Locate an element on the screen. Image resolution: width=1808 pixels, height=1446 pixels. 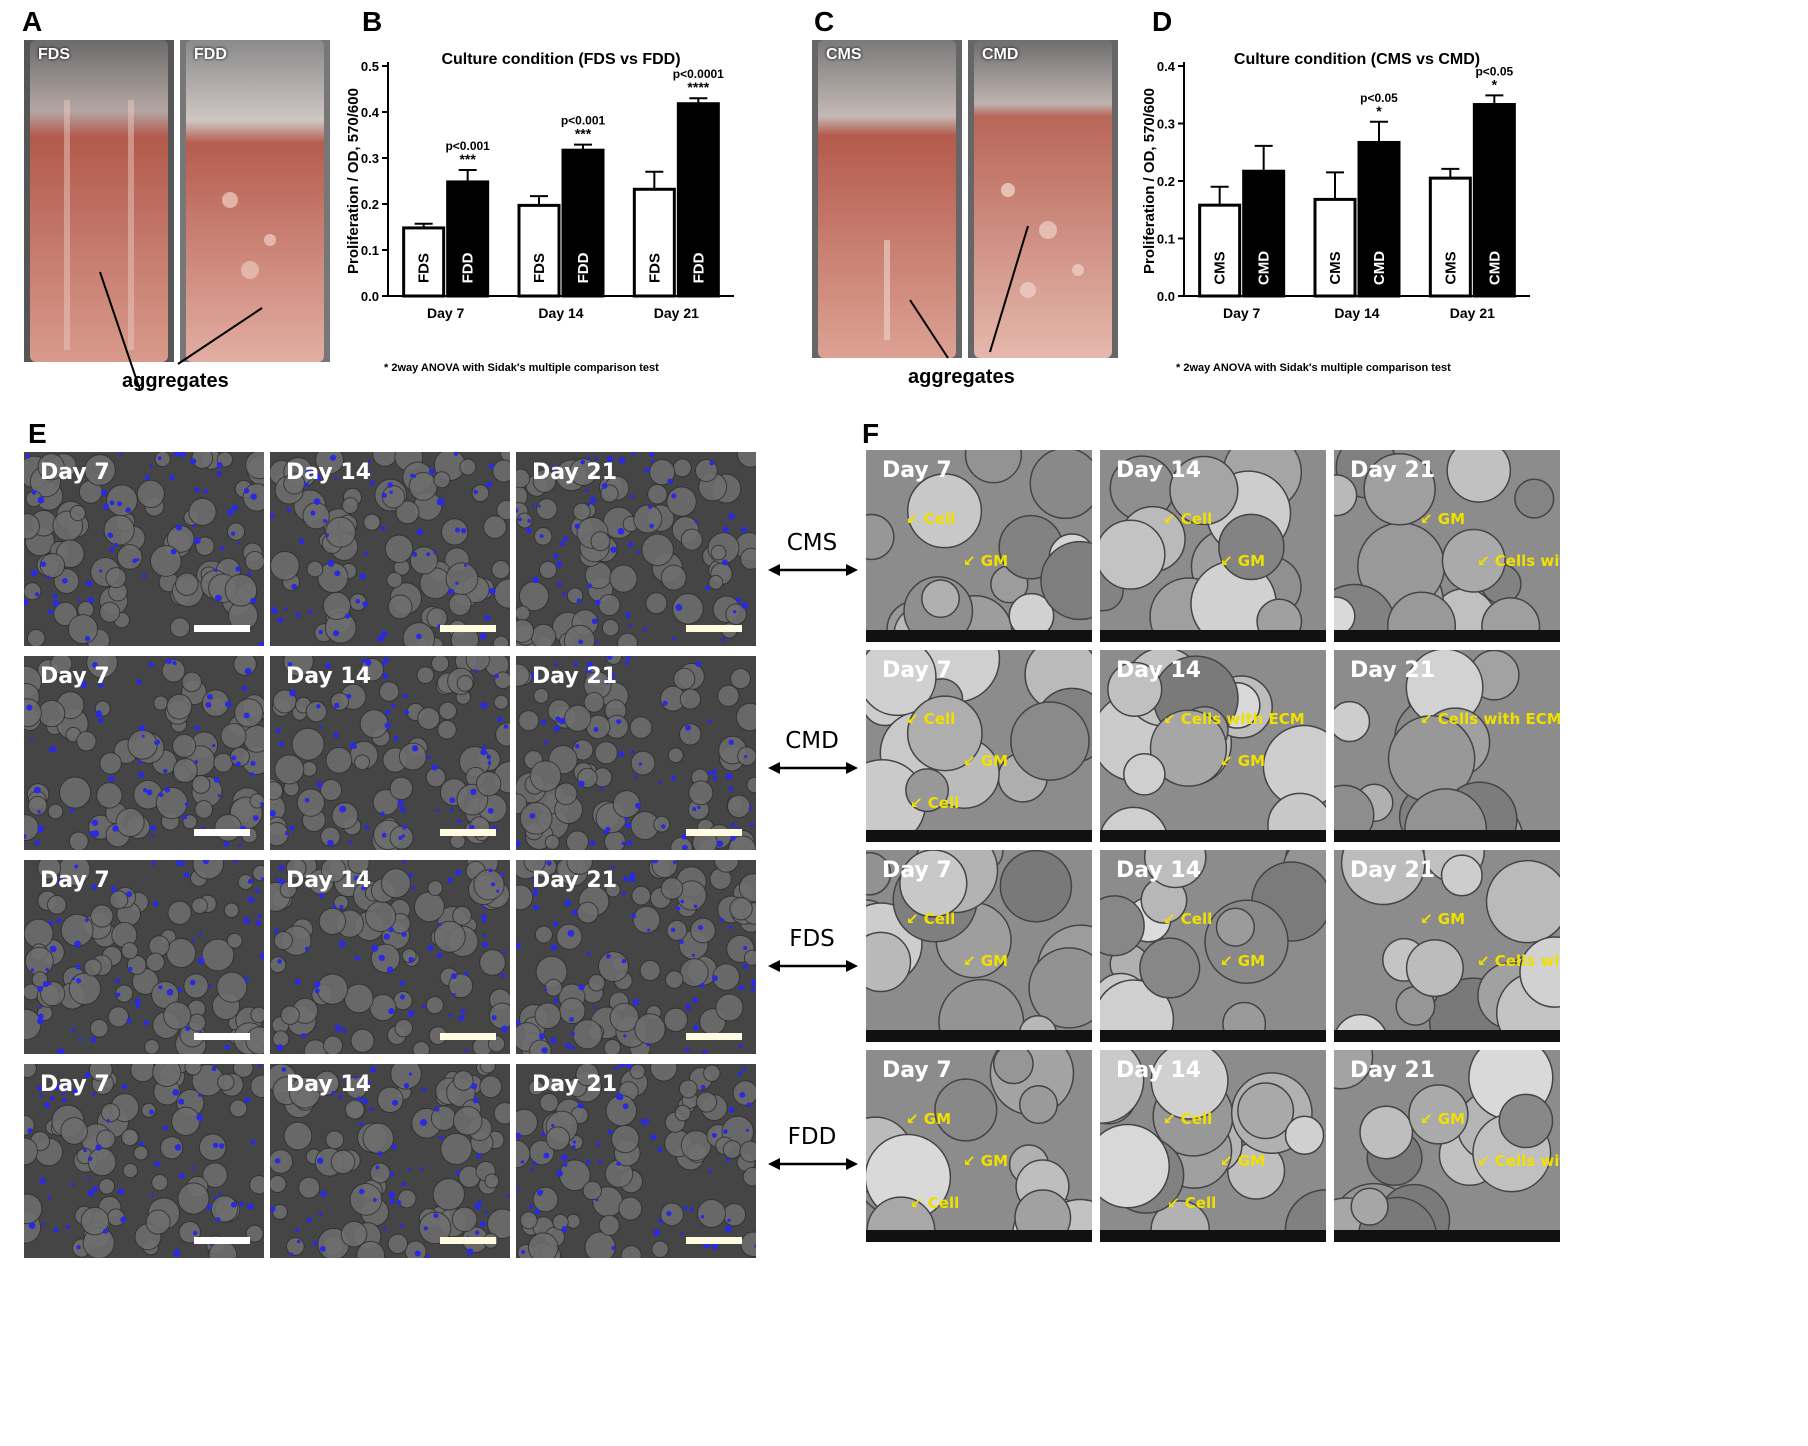
condition-label-cms: CMS is located at coordinates (812, 543).